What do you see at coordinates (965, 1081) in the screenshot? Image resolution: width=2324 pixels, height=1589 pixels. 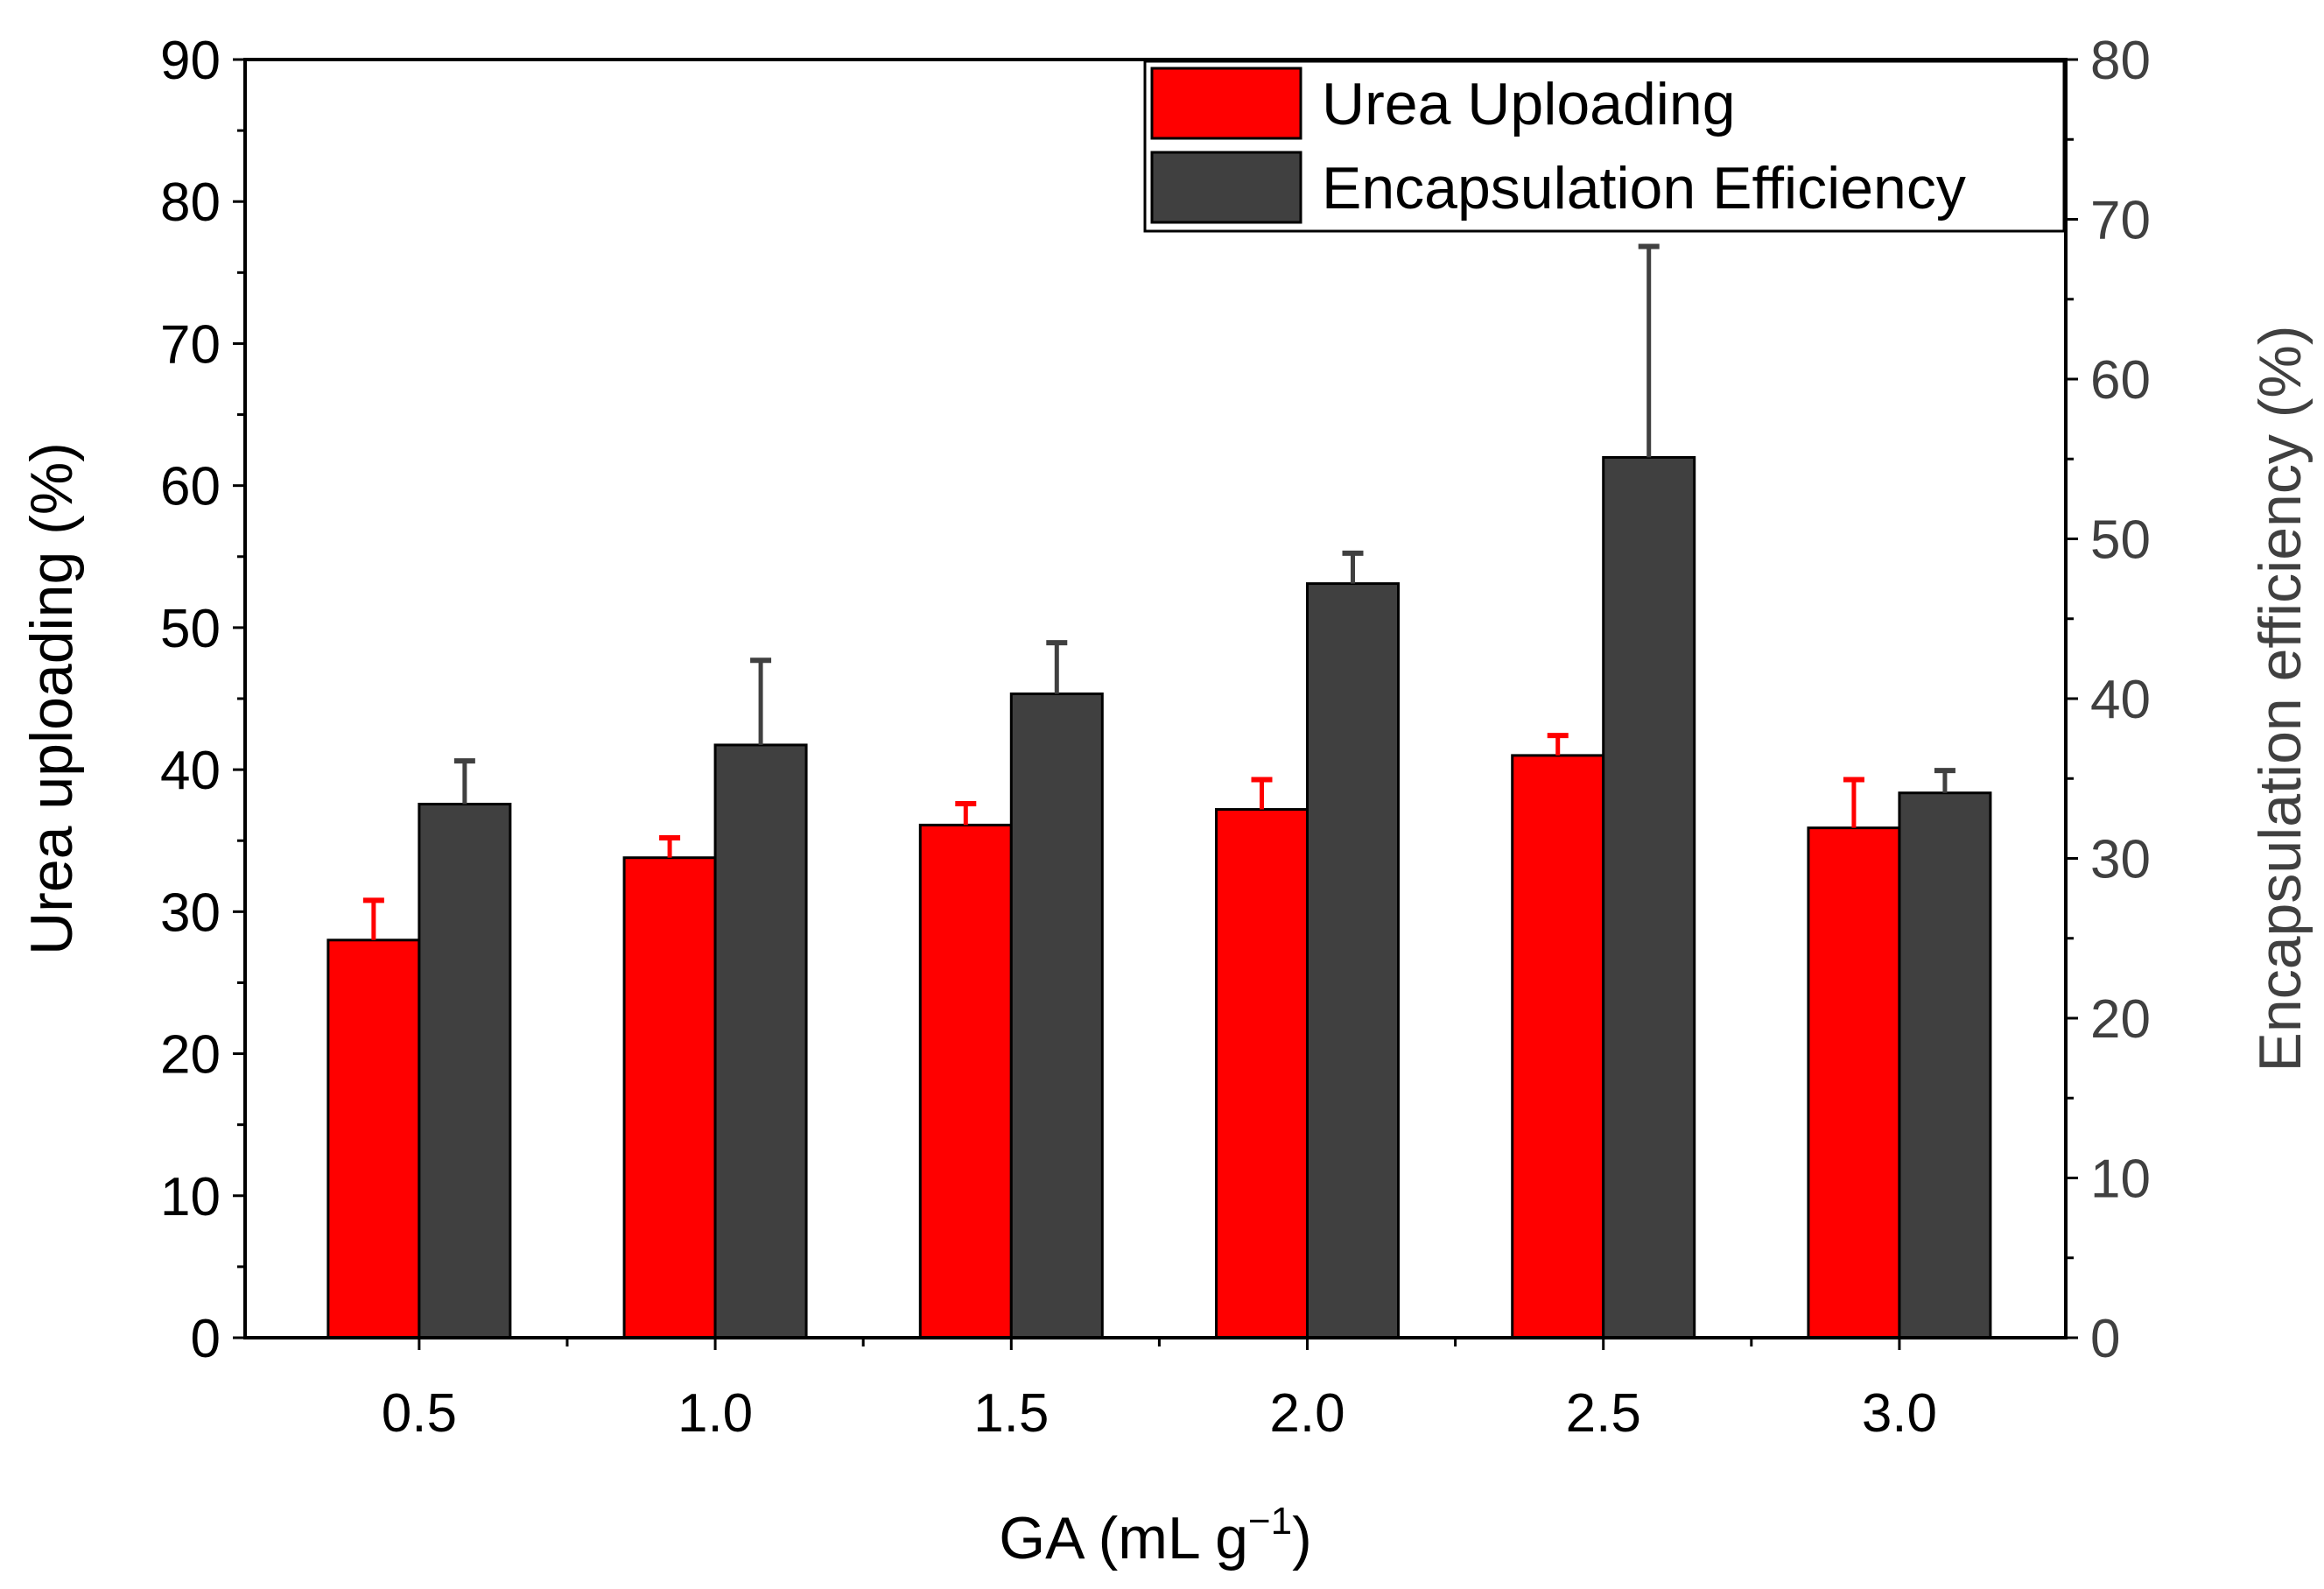 I see `bar-urea-uploading-1.5` at bounding box center [965, 1081].